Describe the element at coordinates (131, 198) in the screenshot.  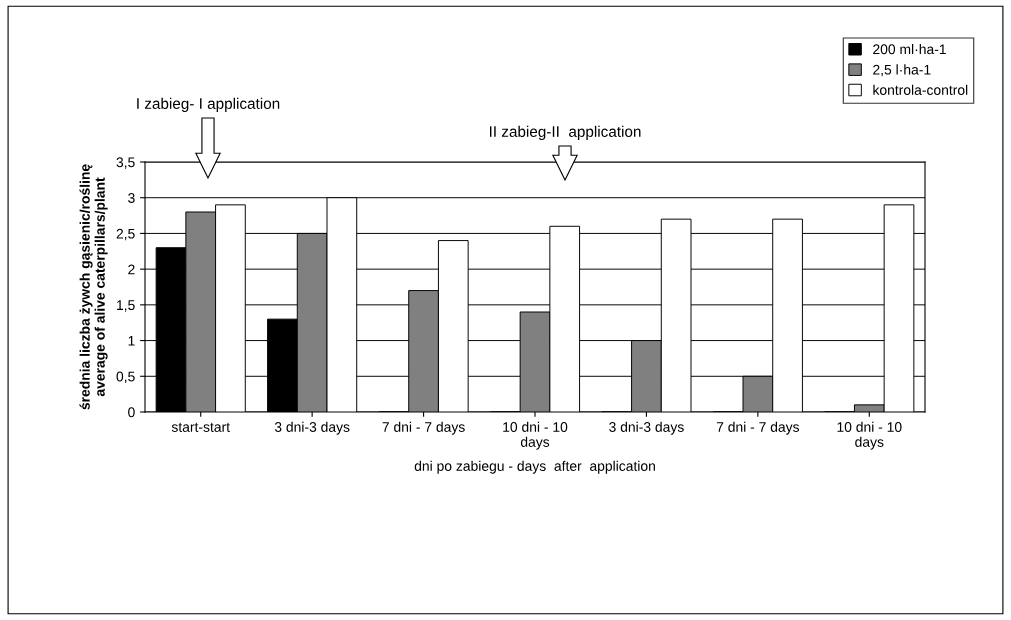
I see `y-tick-label: 3` at that location.